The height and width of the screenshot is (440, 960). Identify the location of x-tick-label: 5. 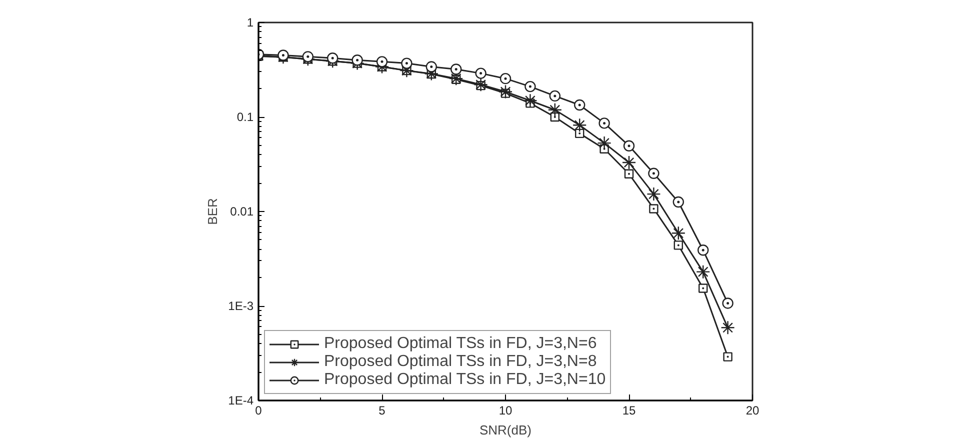
(382, 411).